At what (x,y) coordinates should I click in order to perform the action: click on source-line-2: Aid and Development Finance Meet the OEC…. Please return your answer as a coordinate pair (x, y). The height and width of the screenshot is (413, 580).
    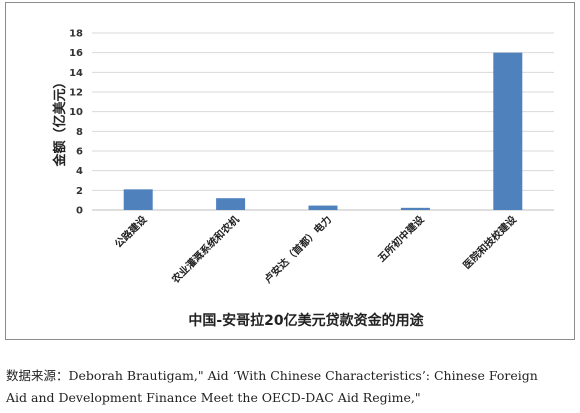
    Looking at the image, I should click on (213, 397).